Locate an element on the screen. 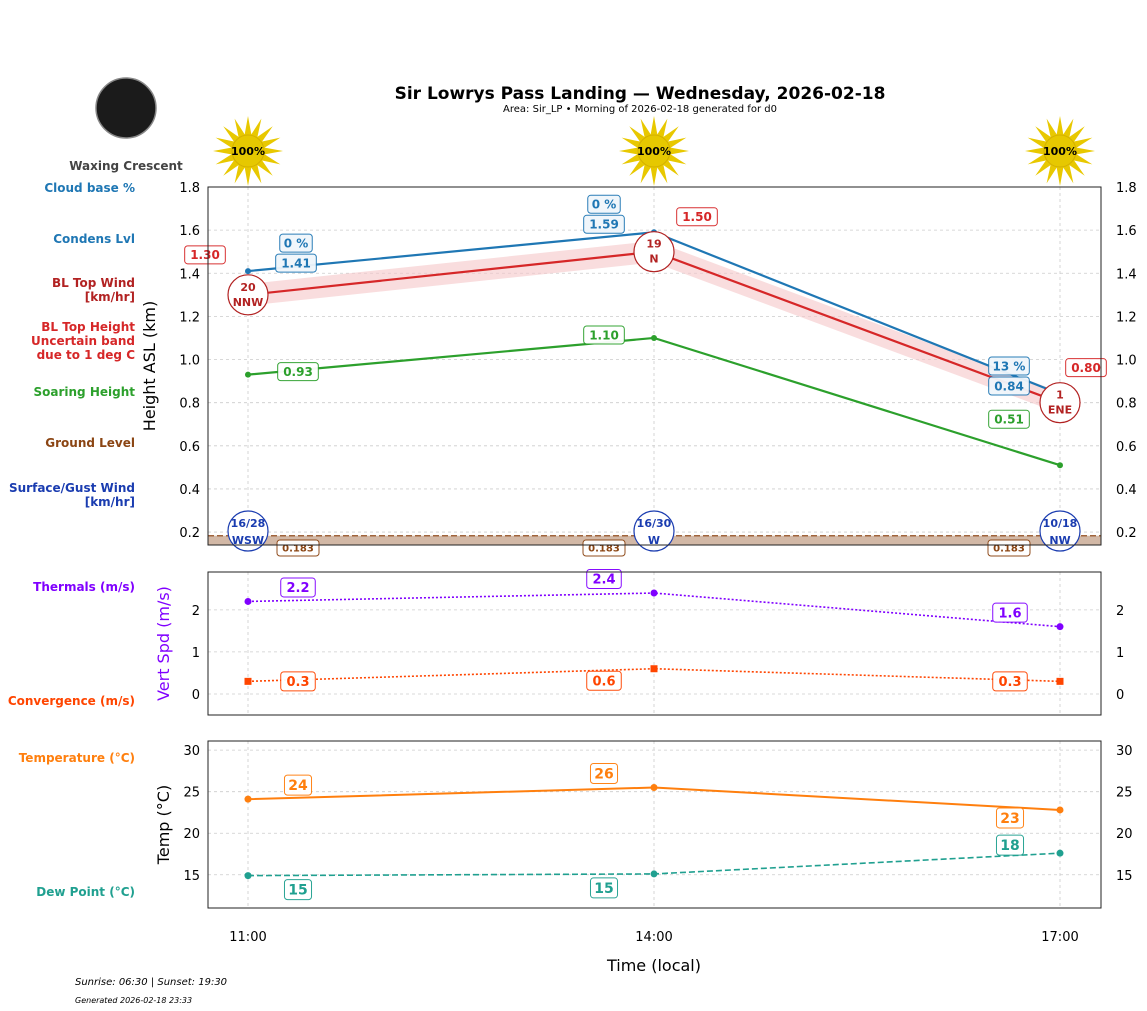  cloud-base-label: 13 % is located at coordinates (1009, 366).